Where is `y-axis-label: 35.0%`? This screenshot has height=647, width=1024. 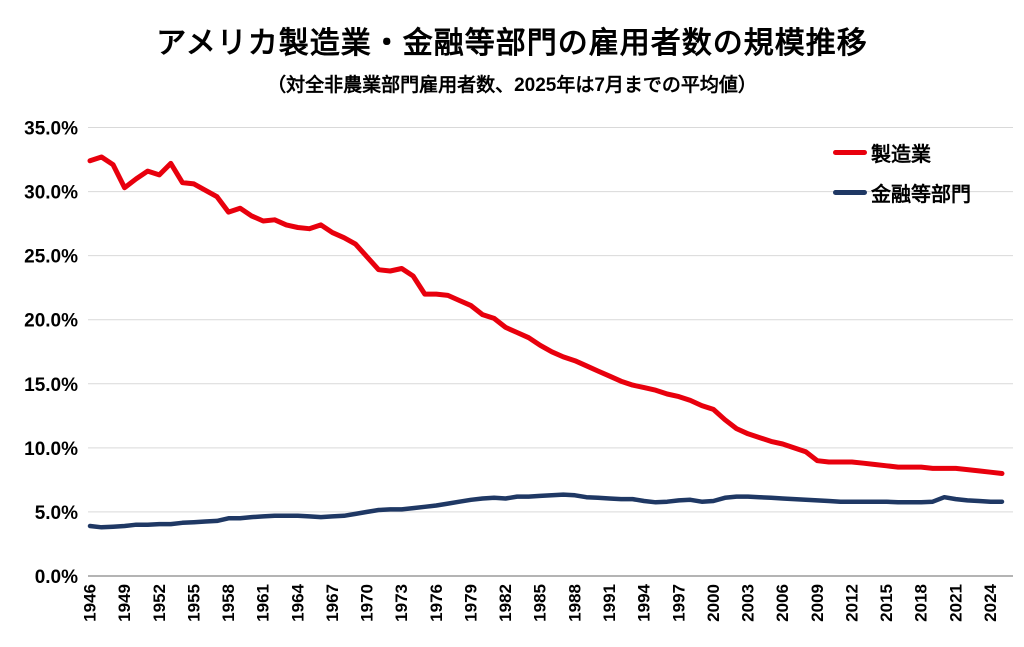
y-axis-label: 35.0% is located at coordinates (51, 129).